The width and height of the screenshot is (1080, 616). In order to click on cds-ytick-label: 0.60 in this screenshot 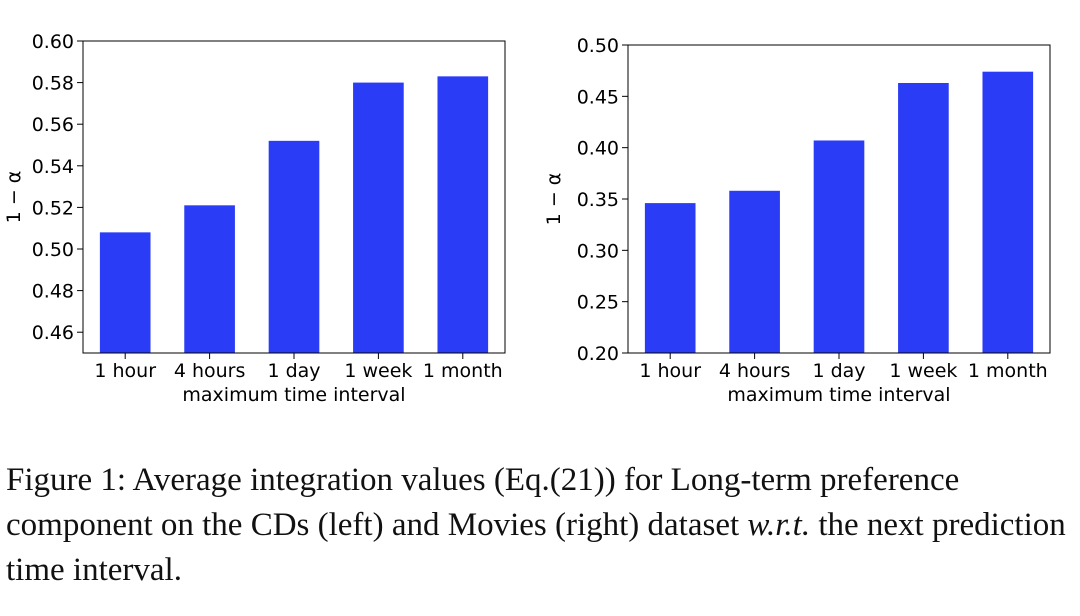, I will do `click(53, 42)`.